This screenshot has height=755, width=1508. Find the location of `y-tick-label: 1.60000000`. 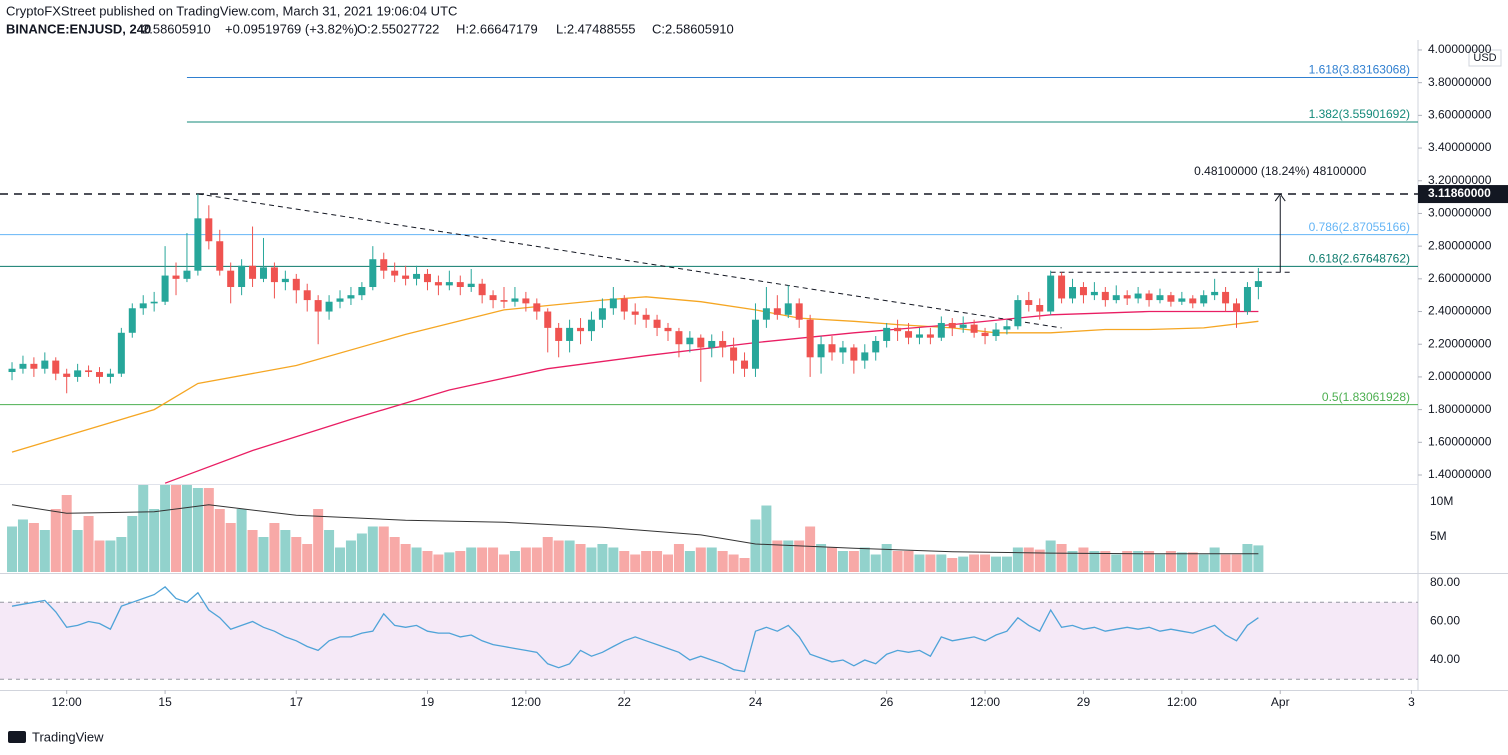

y-tick-label: 1.60000000 is located at coordinates (1460, 441).